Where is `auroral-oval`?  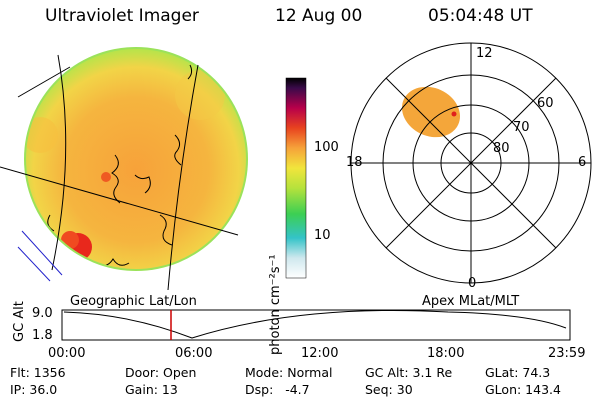 auroral-oval is located at coordinates (431, 112).